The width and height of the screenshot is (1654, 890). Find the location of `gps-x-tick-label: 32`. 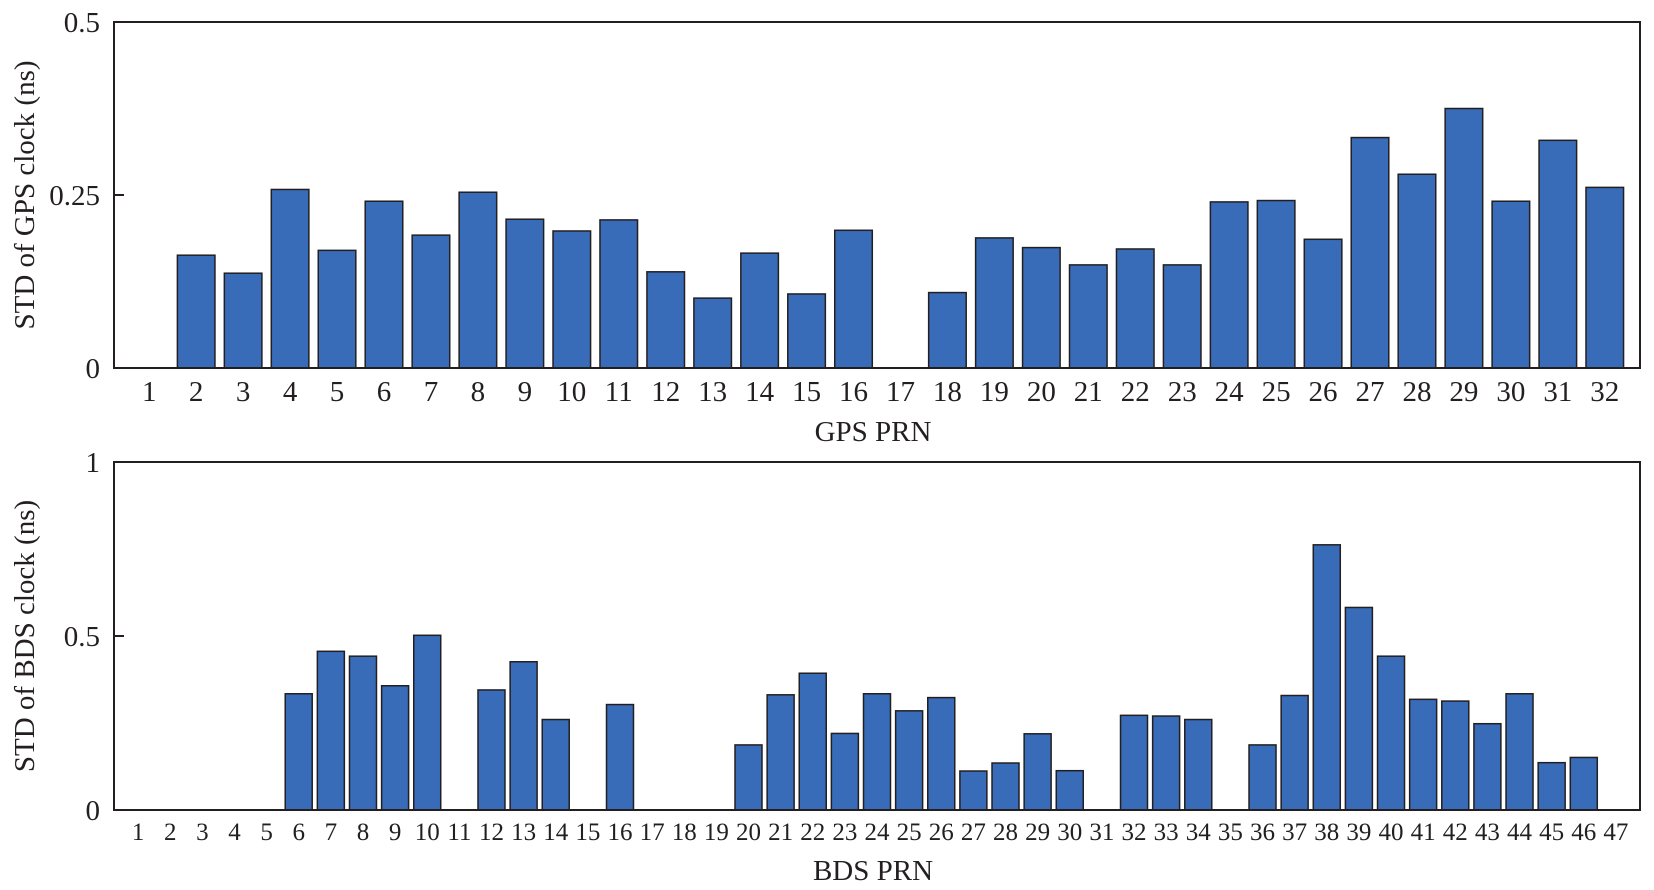

gps-x-tick-label: 32 is located at coordinates (1604, 392).